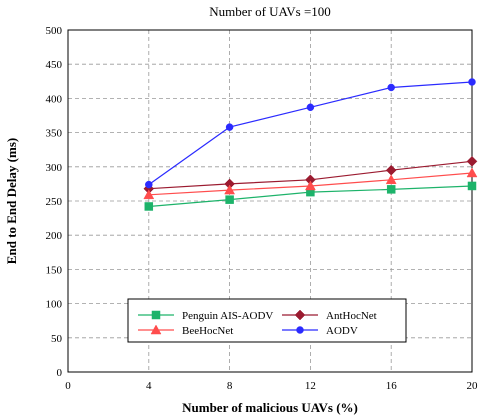 This screenshot has height=420, width=480. I want to click on x-tick-label: 0, so click(68, 386).